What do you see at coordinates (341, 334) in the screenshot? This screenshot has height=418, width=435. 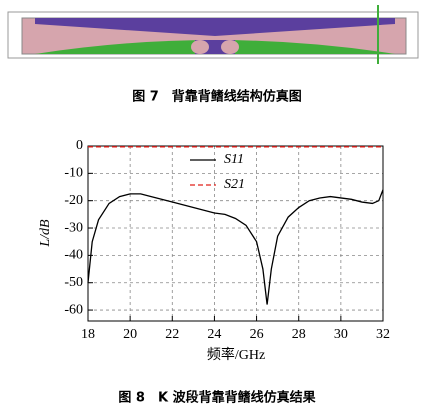 I see `x-tick-label: 30` at bounding box center [341, 334].